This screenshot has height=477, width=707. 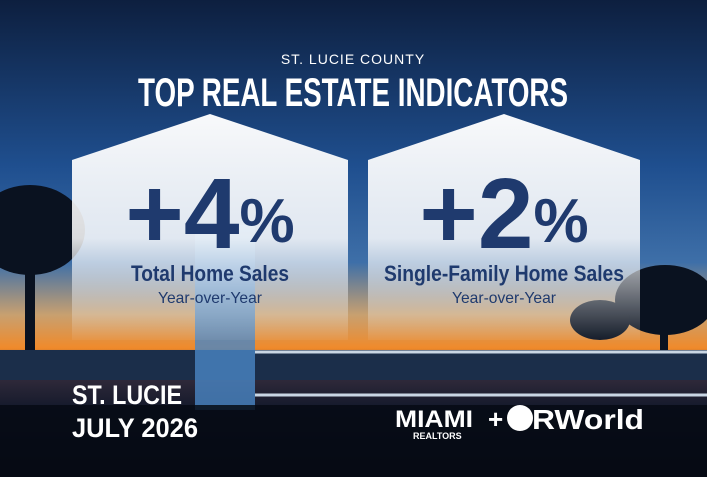 I want to click on date: JULY 2026, so click(x=135, y=428).